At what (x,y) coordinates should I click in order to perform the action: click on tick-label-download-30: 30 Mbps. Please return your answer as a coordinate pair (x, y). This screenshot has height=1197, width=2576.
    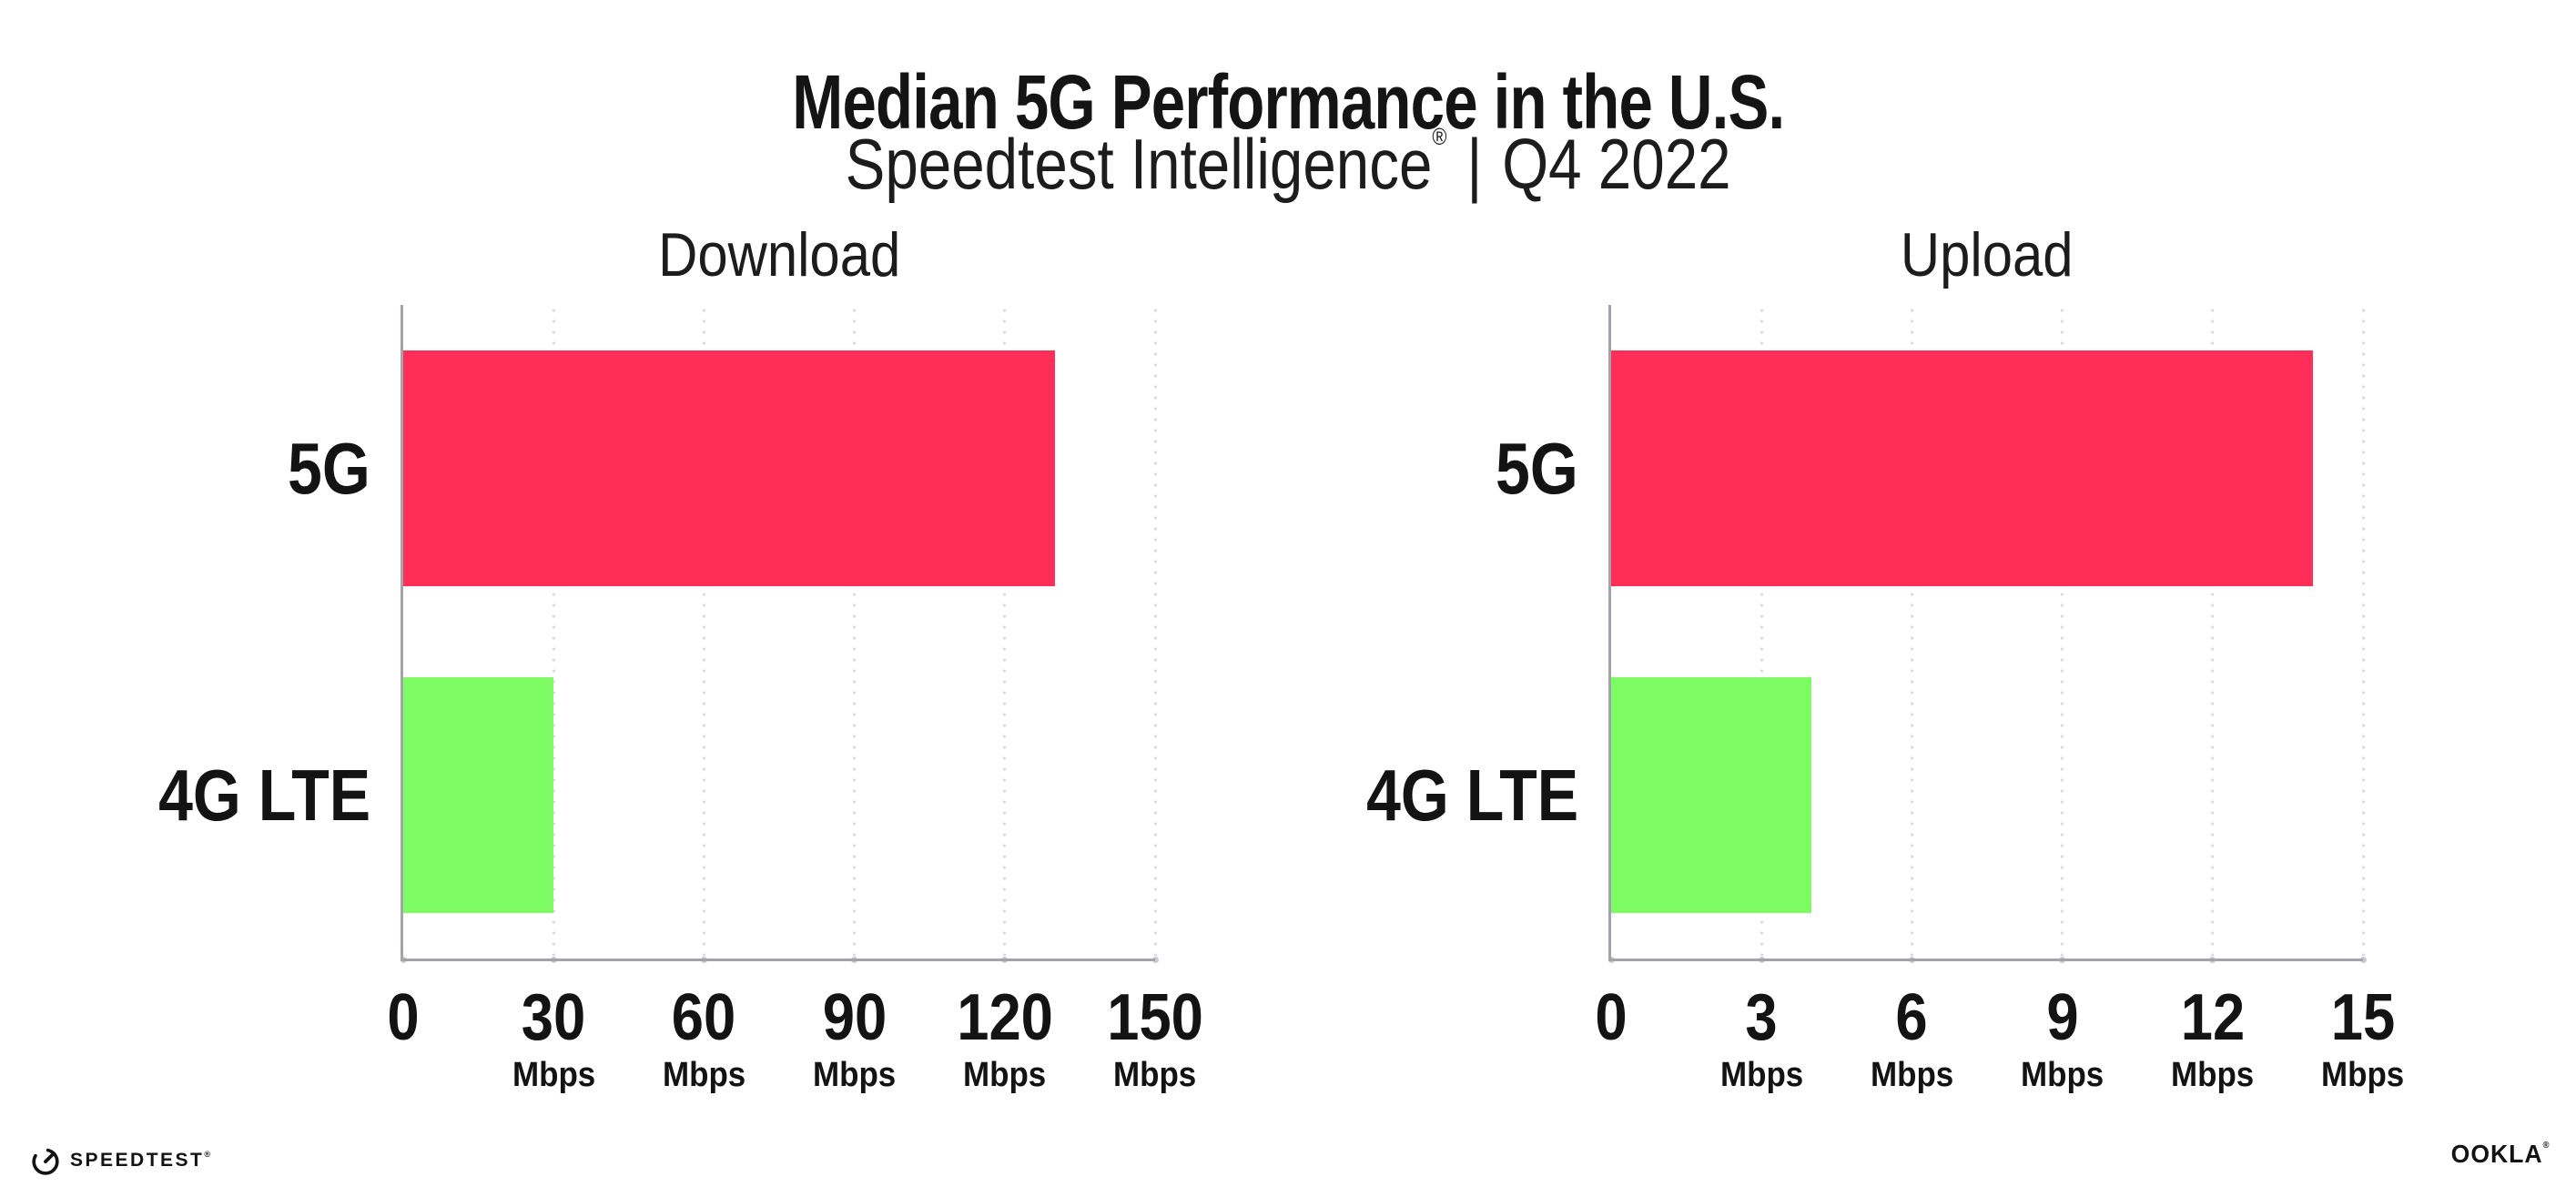
    Looking at the image, I should click on (553, 1038).